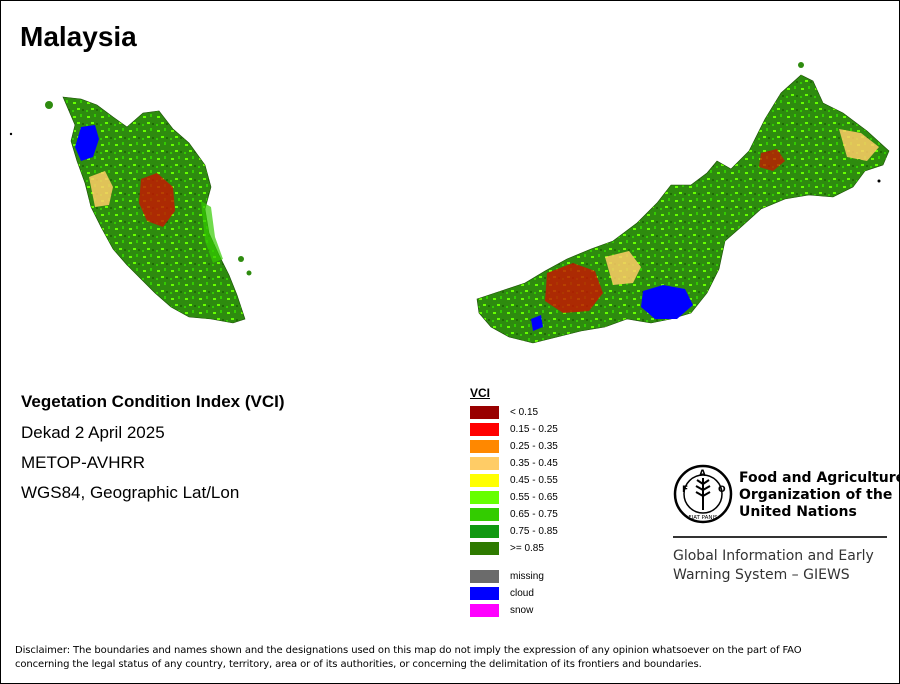 The height and width of the screenshot is (684, 900). Describe the element at coordinates (819, 478) in the screenshot. I see `fao-org-line: Food and Agriculture` at that location.